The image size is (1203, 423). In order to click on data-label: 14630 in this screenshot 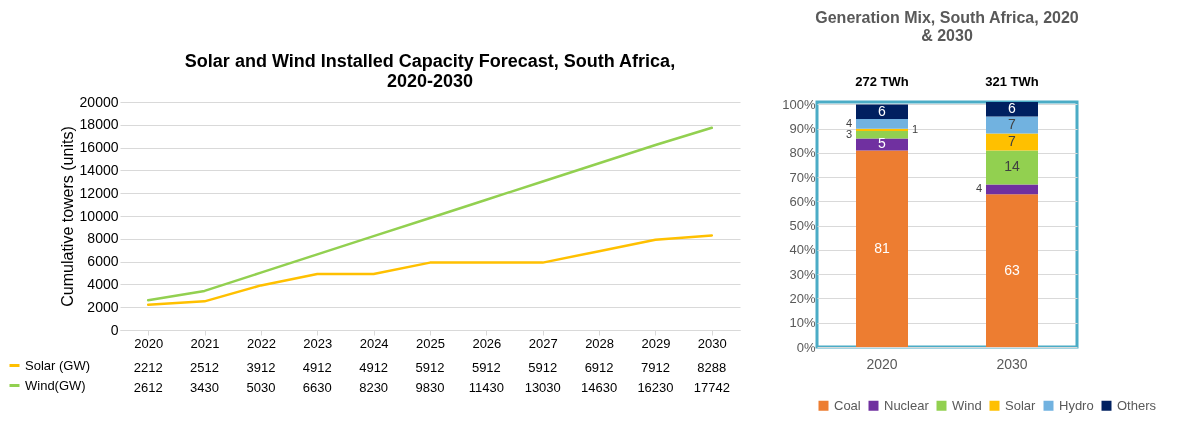, I will do `click(599, 387)`.